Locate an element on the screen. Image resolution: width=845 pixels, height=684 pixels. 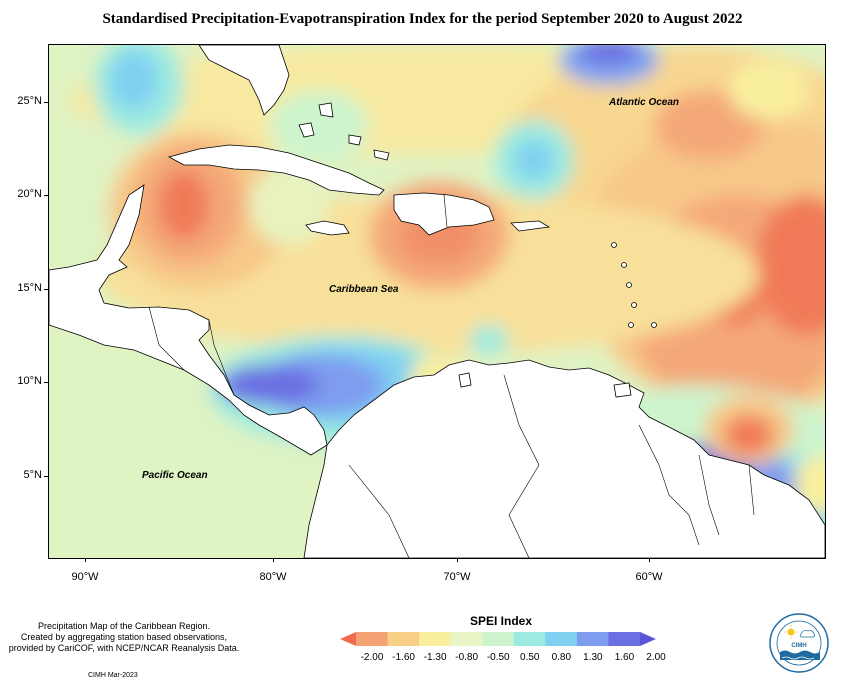
lat-label-10n: 10°N is located at coordinates (29, 381).